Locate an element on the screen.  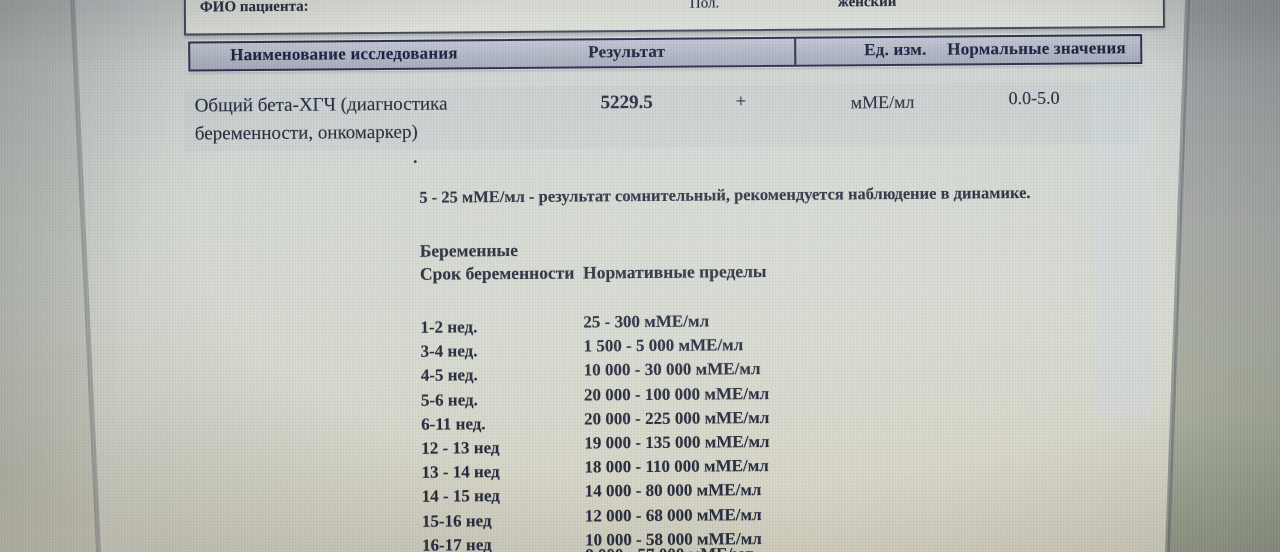
header-units: Ед. изм. is located at coordinates (895, 49).